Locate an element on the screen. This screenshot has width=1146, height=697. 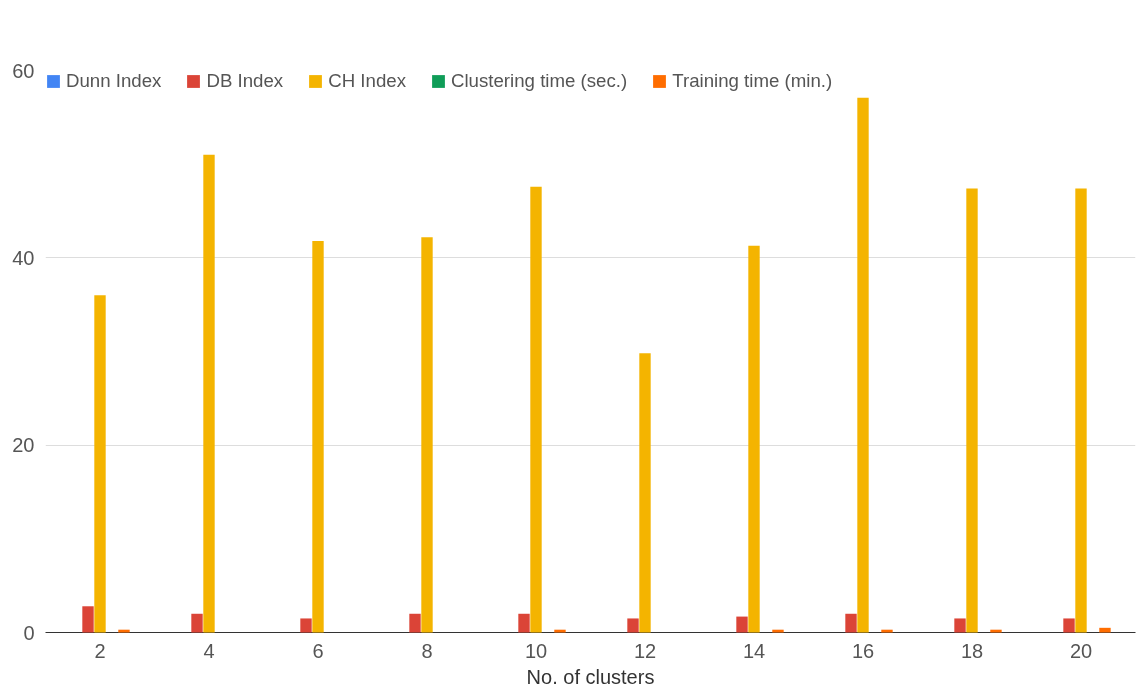
y-tick-label: 40 is located at coordinates (23, 257).